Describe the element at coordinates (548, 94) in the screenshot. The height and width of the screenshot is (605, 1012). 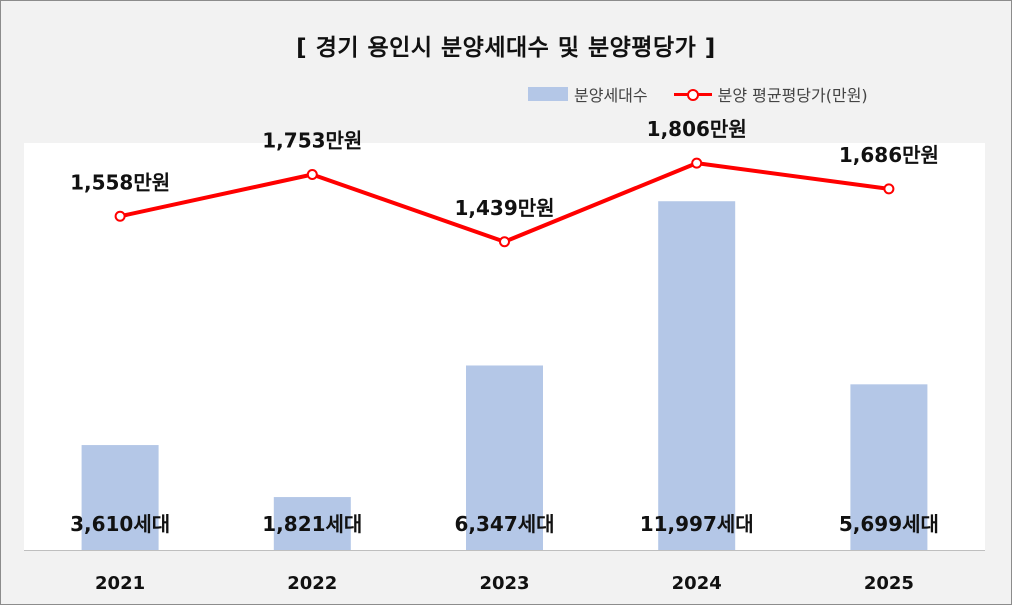
I see `legend-bar-swatch` at that location.